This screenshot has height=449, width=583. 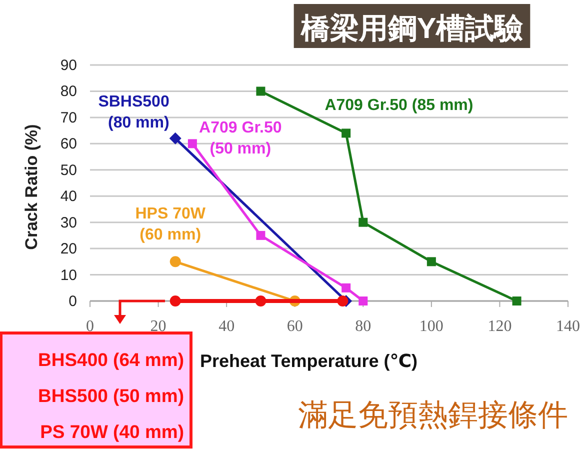 What do you see at coordinates (240, 139) in the screenshot?
I see `series-label: A709 Gr.50 (50 mm)` at bounding box center [240, 139].